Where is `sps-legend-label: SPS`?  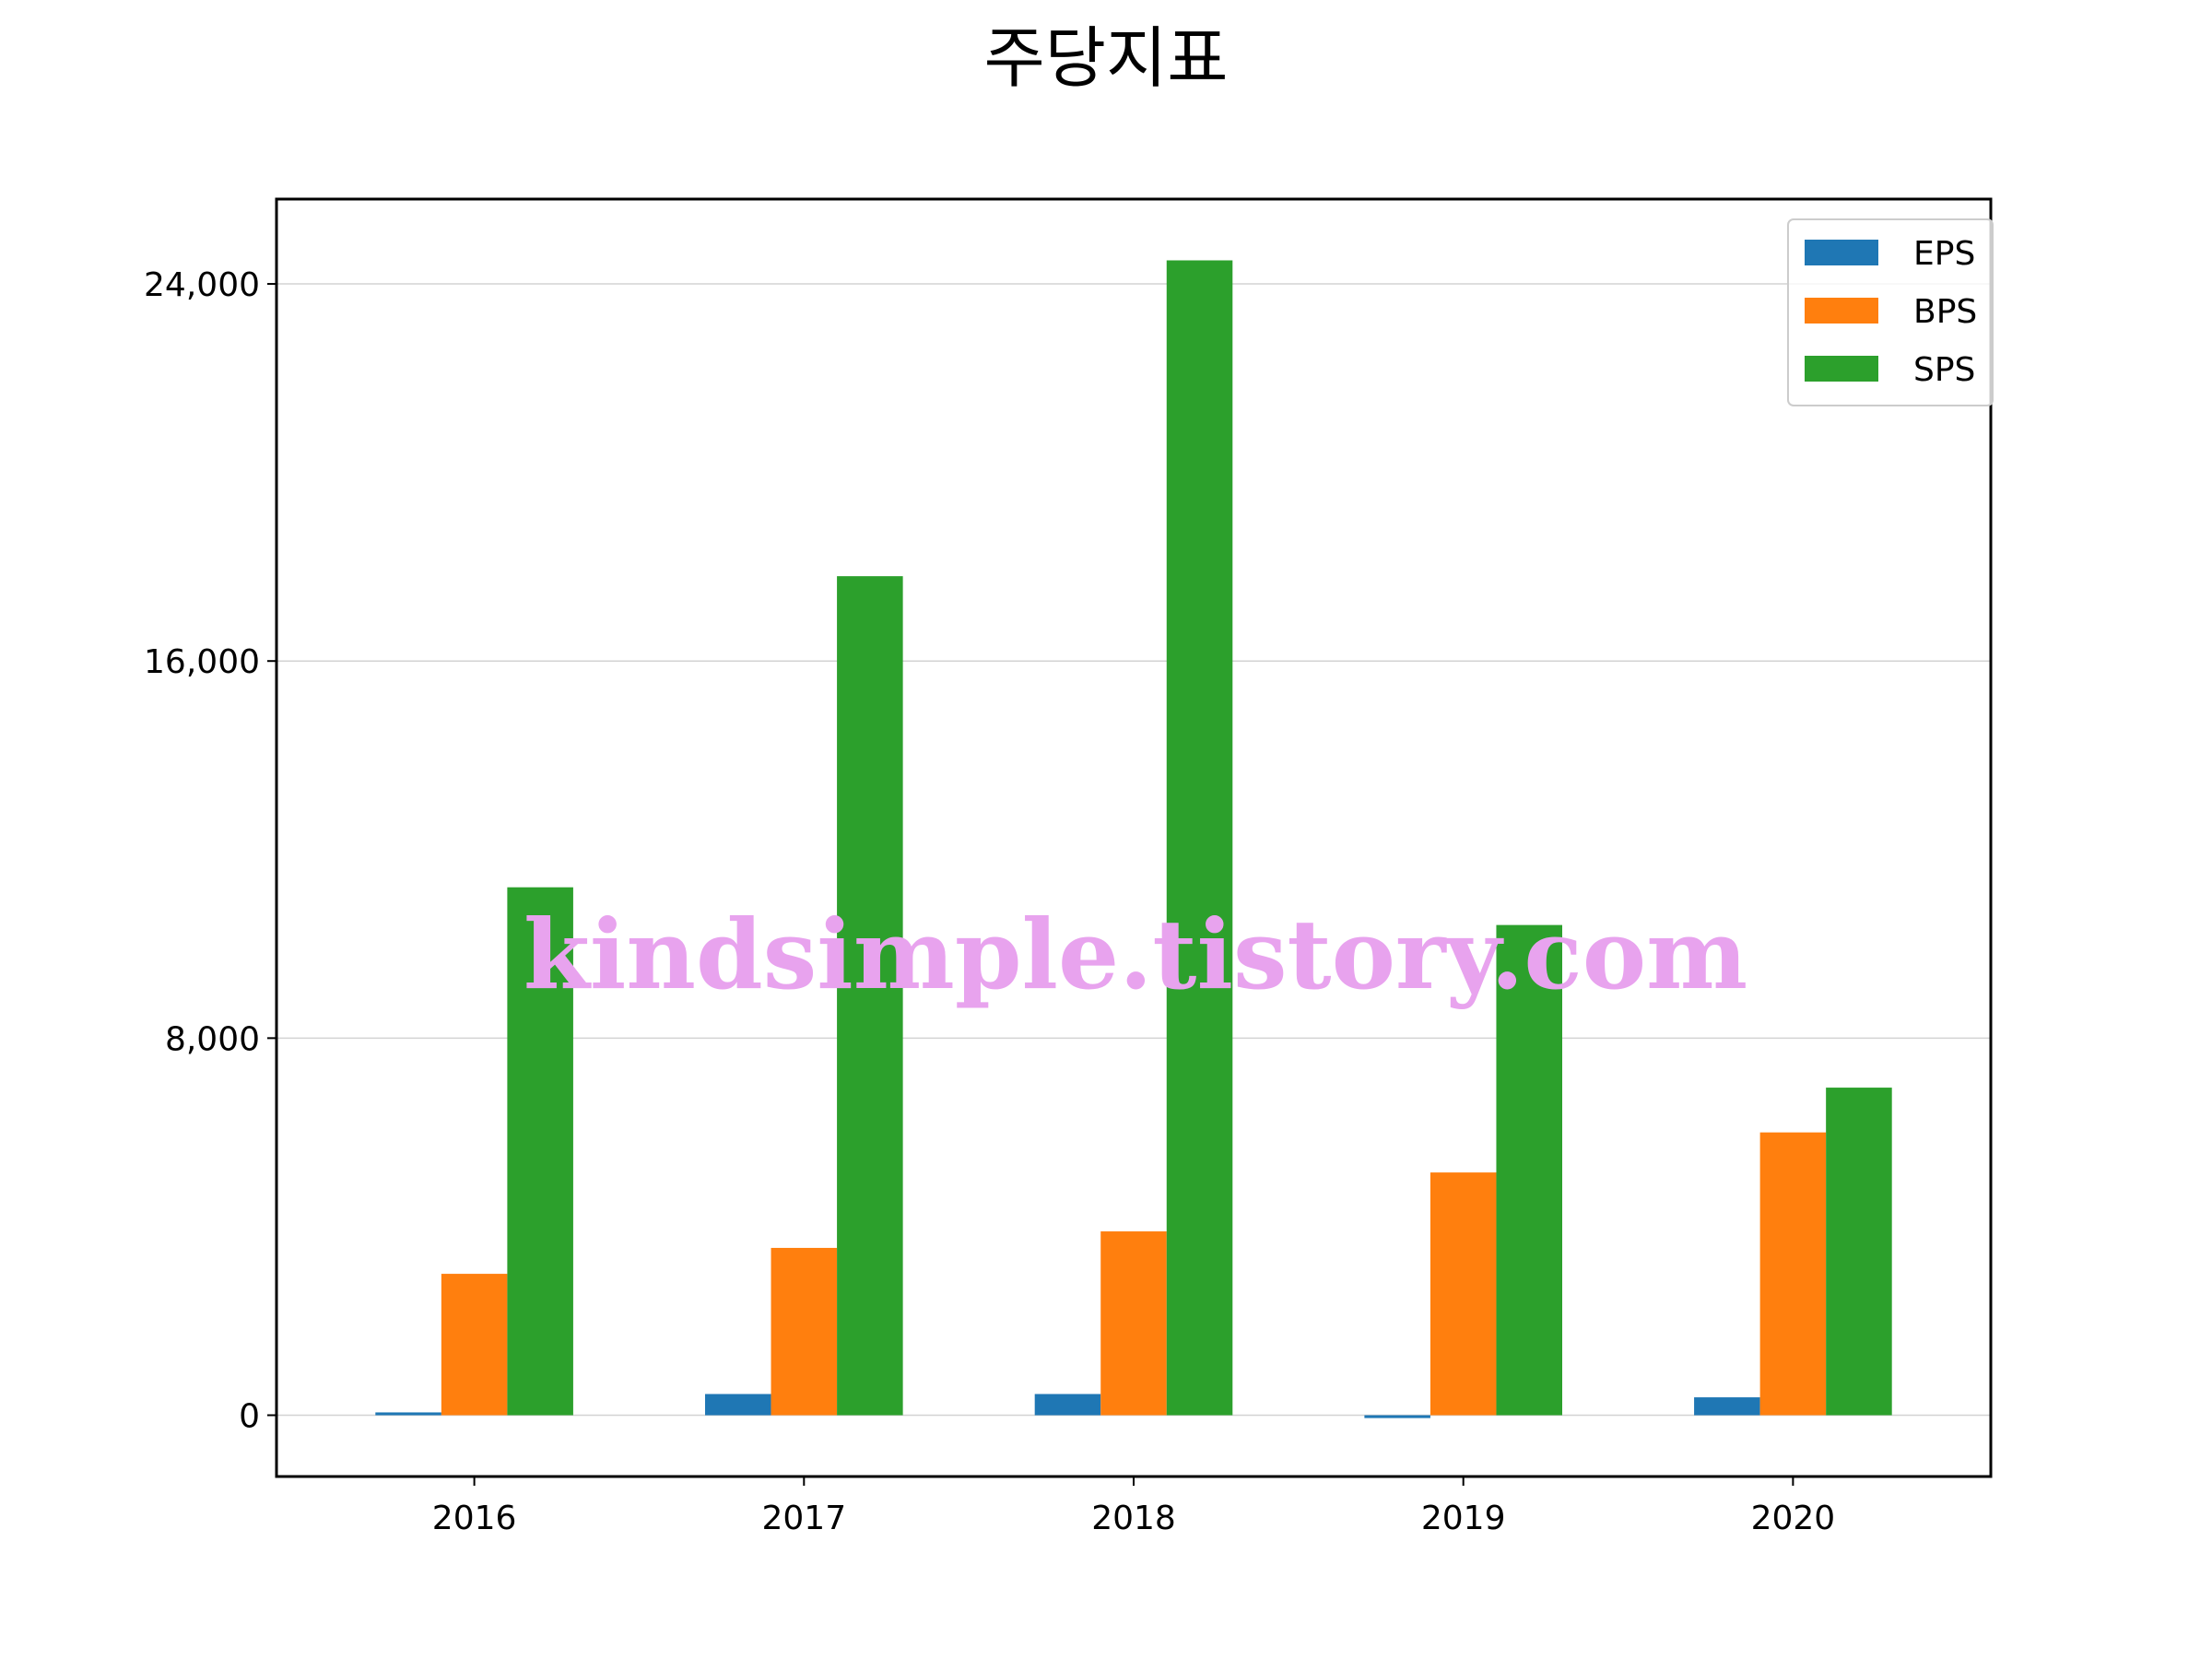
sps-legend-label: SPS is located at coordinates (1944, 370).